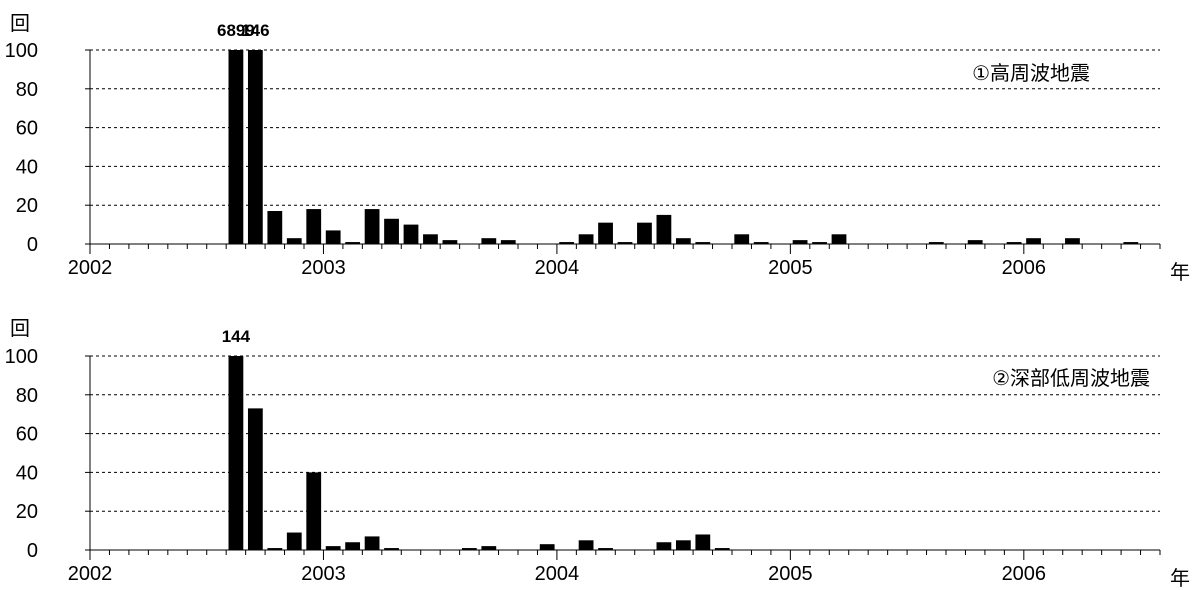  What do you see at coordinates (255, 30) in the screenshot?
I see `data-label-2002-09: 146` at bounding box center [255, 30].